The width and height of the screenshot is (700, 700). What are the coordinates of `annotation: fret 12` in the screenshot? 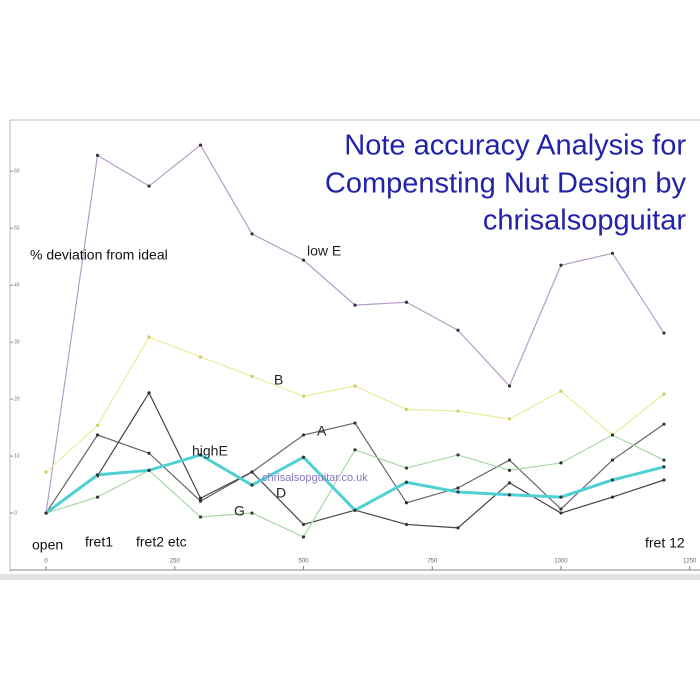 It's located at (665, 543).